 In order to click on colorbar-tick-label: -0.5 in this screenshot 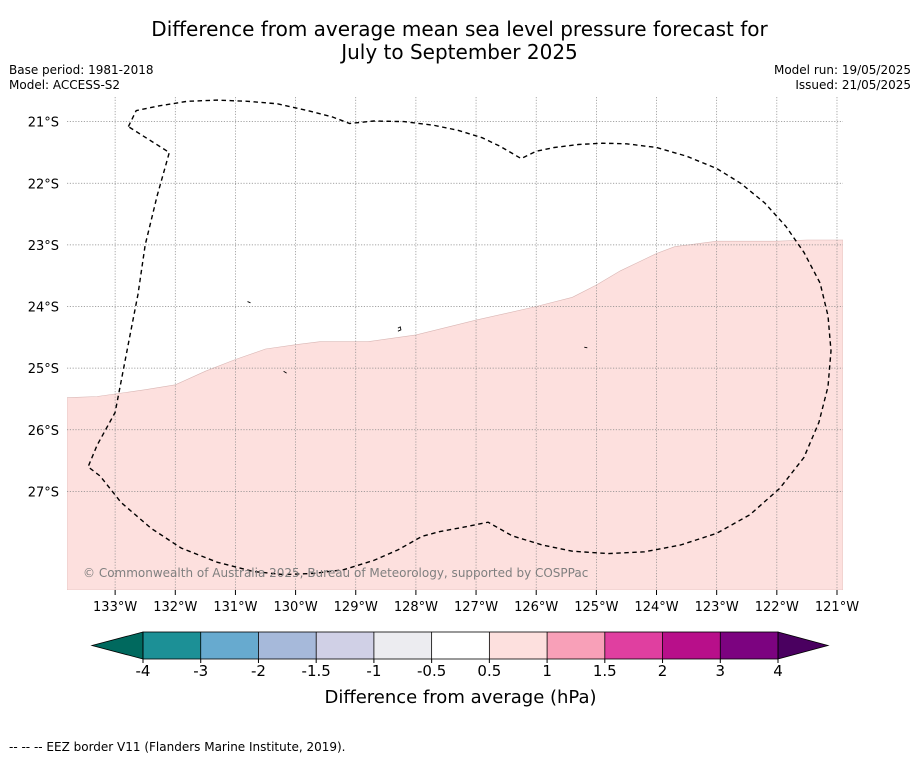, I will do `click(431, 671)`.